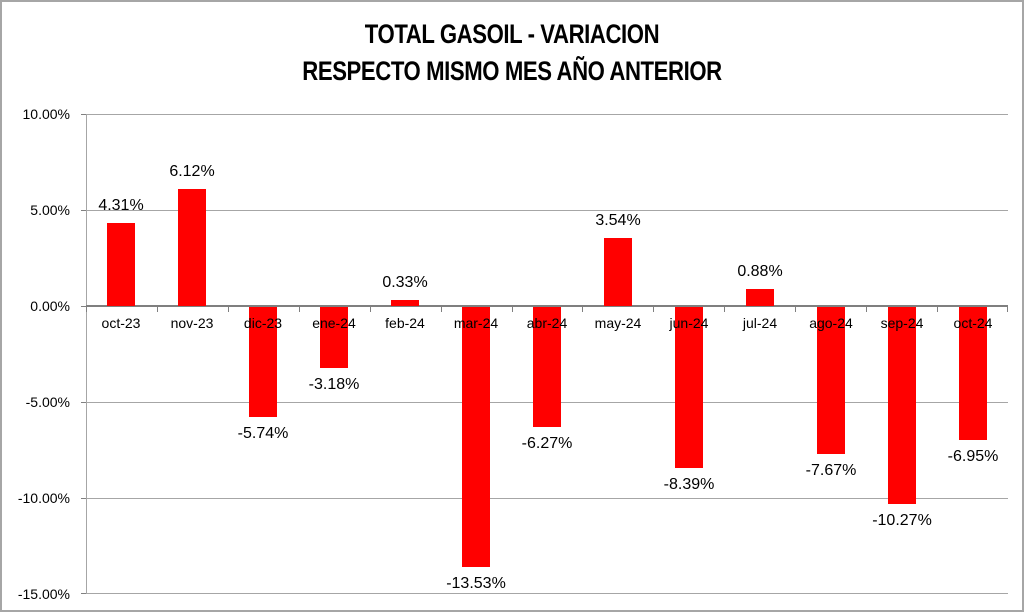 Image resolution: width=1024 pixels, height=612 pixels. Describe the element at coordinates (831, 471) in the screenshot. I see `bar-value-label-ago-24: -7.67%` at that location.